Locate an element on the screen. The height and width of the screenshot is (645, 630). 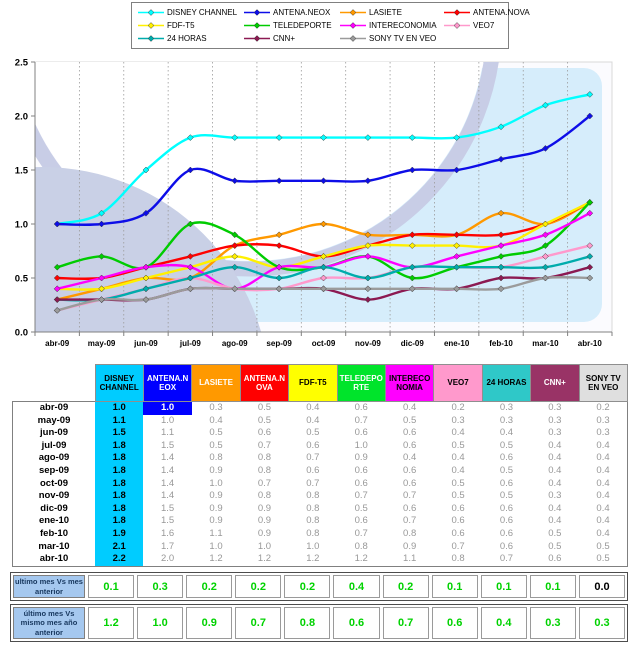
channel-header: TELEDEPORTE is located at coordinates (361, 383).